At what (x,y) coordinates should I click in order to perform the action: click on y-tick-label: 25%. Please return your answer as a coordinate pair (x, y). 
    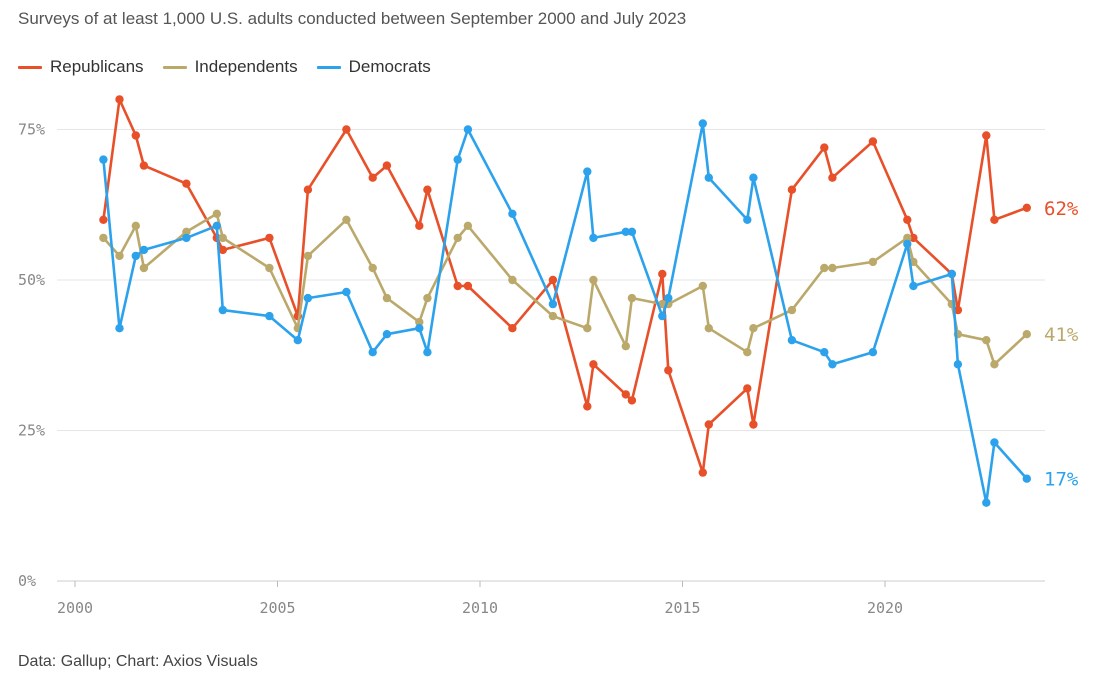
    Looking at the image, I should click on (31, 431).